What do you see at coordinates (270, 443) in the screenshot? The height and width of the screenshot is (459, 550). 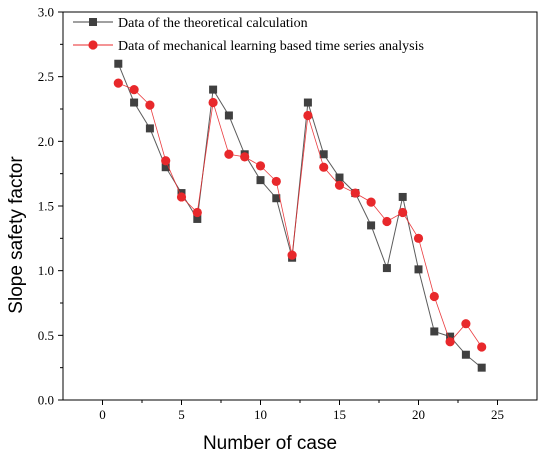 I see `x-axis-title: Number of case` at bounding box center [270, 443].